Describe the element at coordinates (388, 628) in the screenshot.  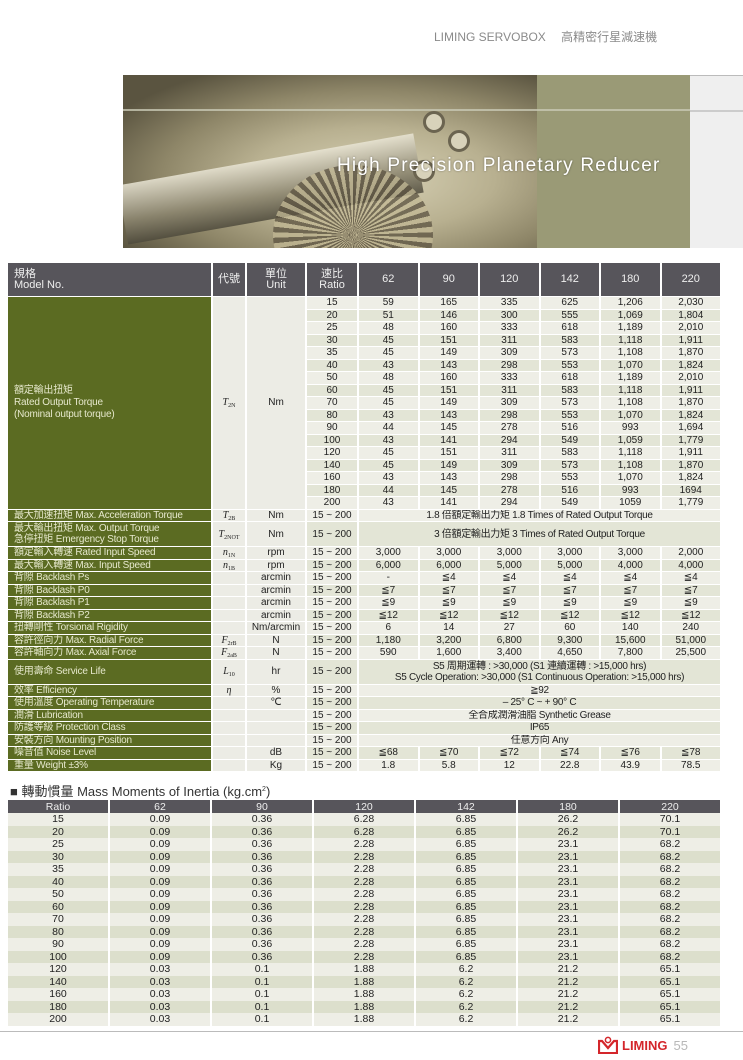
I see `value-cell: 6` at that location.